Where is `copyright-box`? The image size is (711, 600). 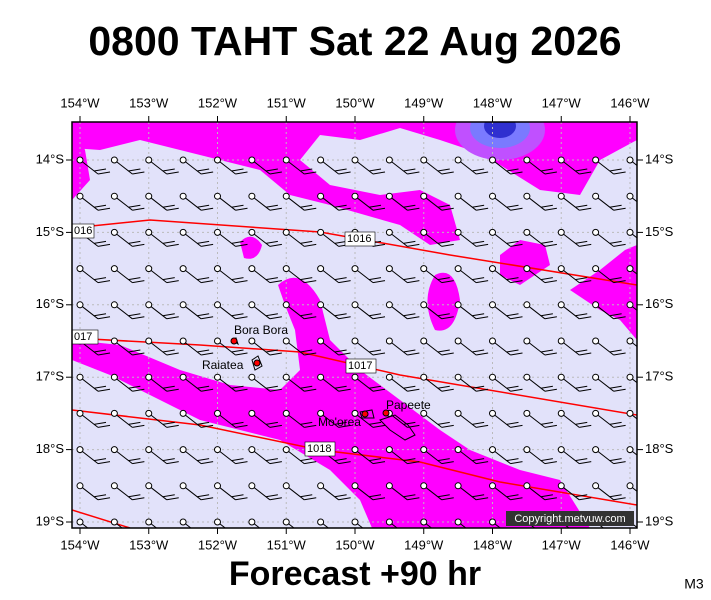 copyright-box is located at coordinates (570, 518).